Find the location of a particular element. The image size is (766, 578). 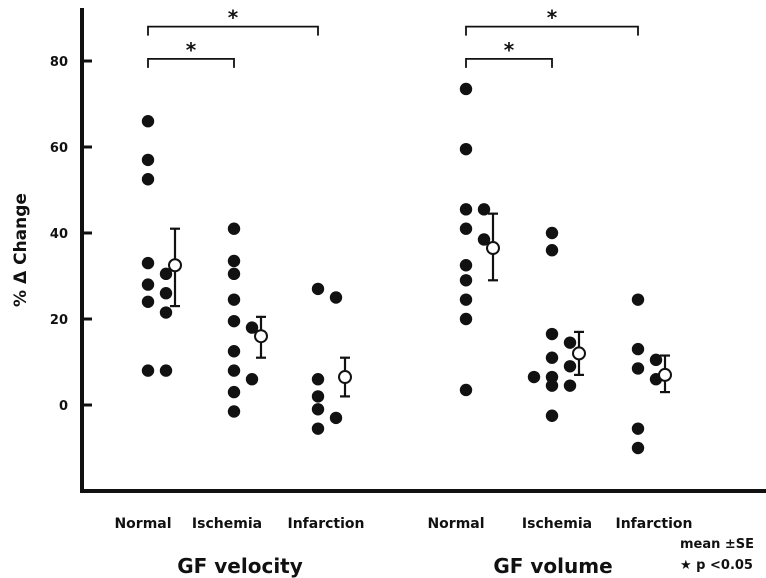

significance-brackets: * * * * is located at coordinates (393, 37).